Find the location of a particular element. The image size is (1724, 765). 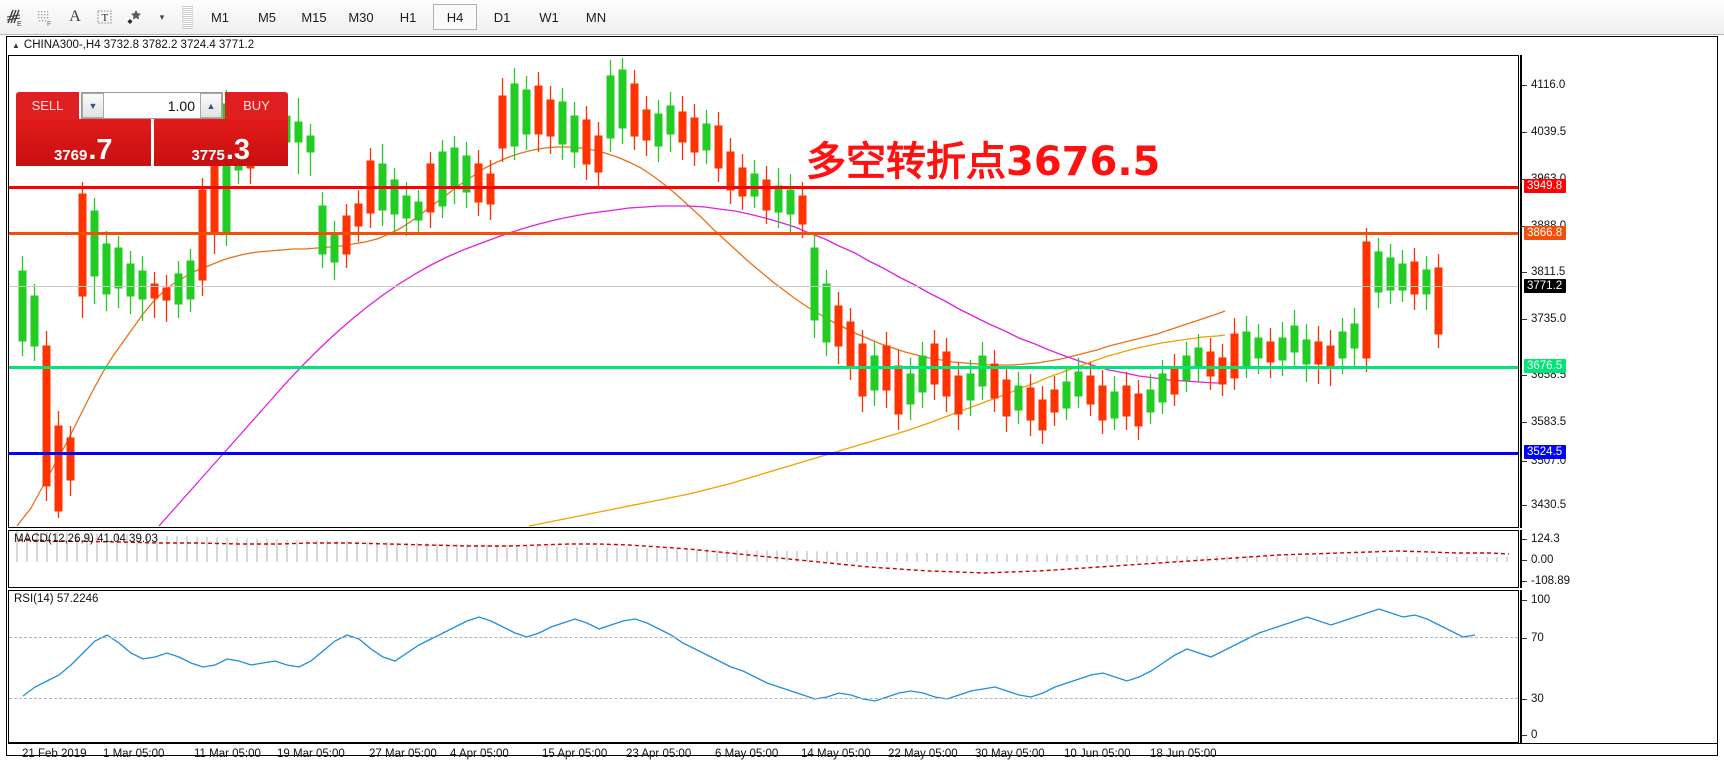

timeframe-h1: H1 is located at coordinates (408, 17).